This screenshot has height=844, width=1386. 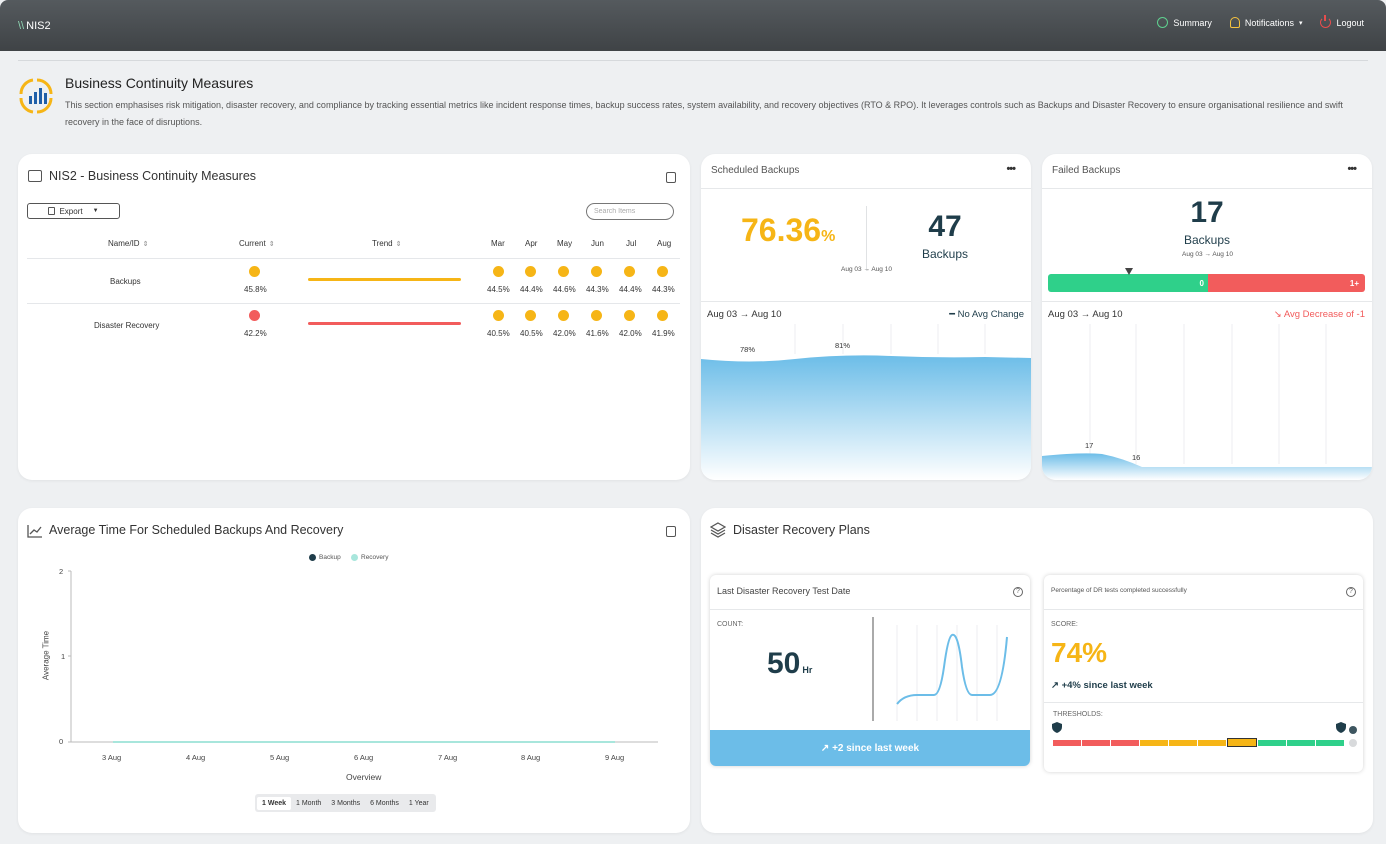 What do you see at coordinates (1319, 314) in the screenshot?
I see `avg-change: ↘ Avg Decrease of -1` at bounding box center [1319, 314].